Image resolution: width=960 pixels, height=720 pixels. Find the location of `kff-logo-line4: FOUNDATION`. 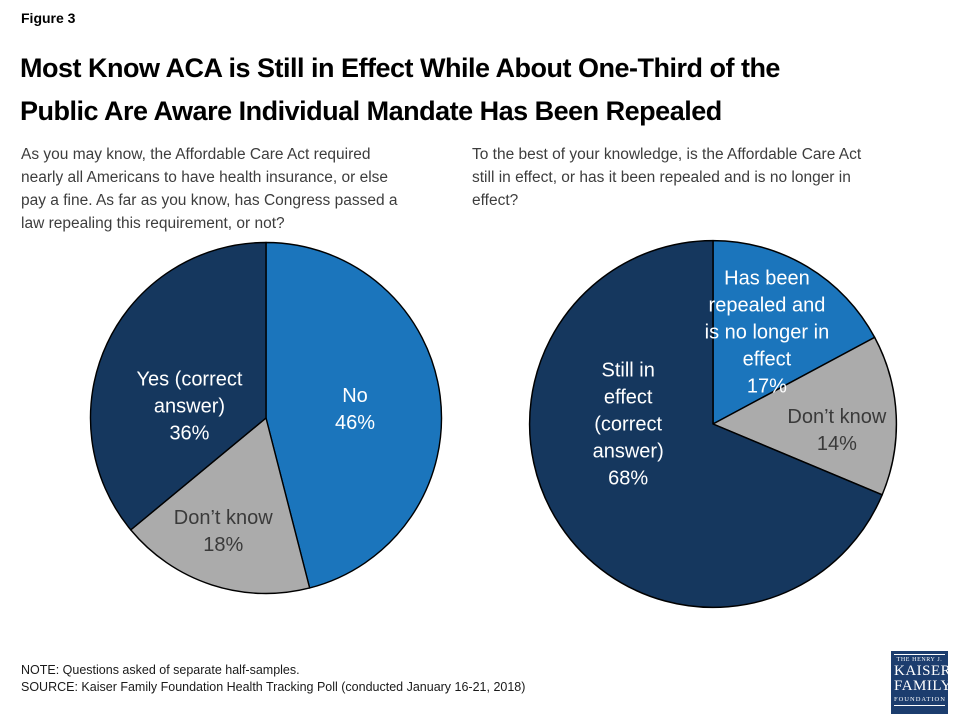

kff-logo-line4: FOUNDATION is located at coordinates (920, 699).